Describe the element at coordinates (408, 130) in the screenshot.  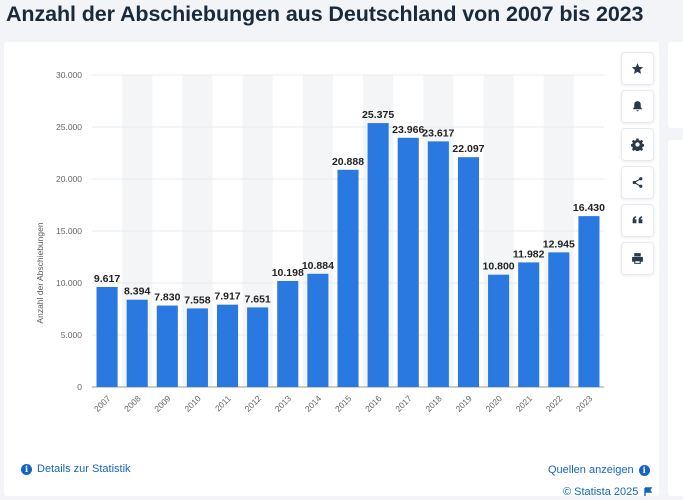
I see `bar-value-label: 23.966` at that location.